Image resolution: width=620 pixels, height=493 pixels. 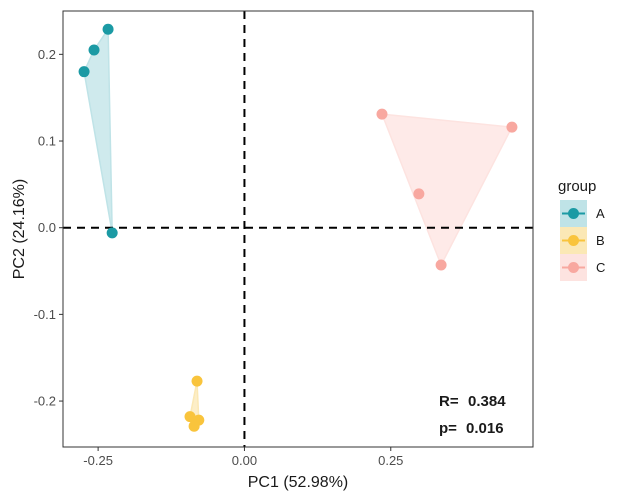 I want to click on y-axis-title: PC2 (24.16%), so click(x=19, y=229).